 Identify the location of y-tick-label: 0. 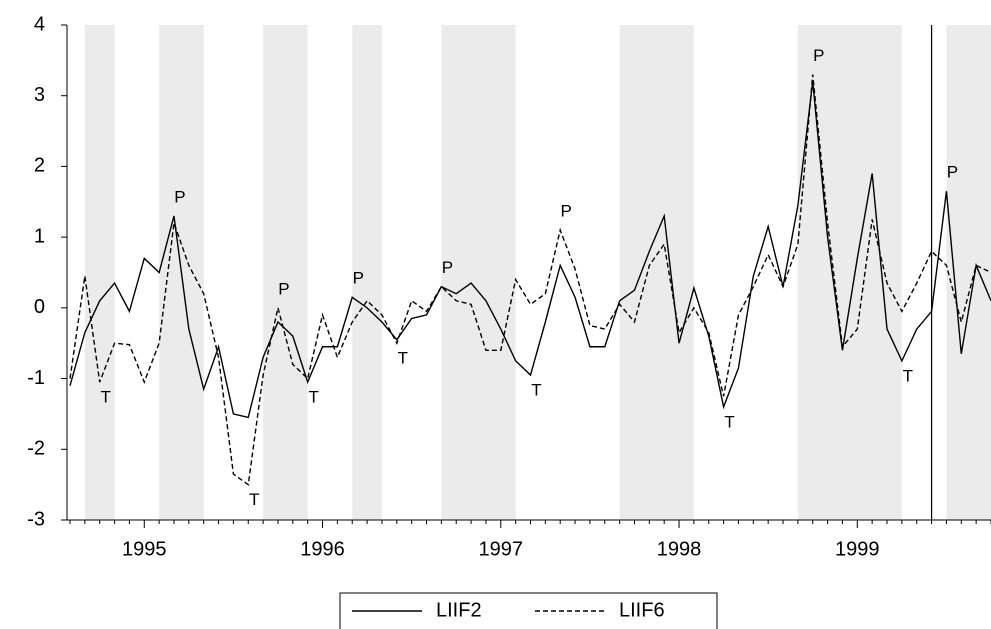
(39, 307).